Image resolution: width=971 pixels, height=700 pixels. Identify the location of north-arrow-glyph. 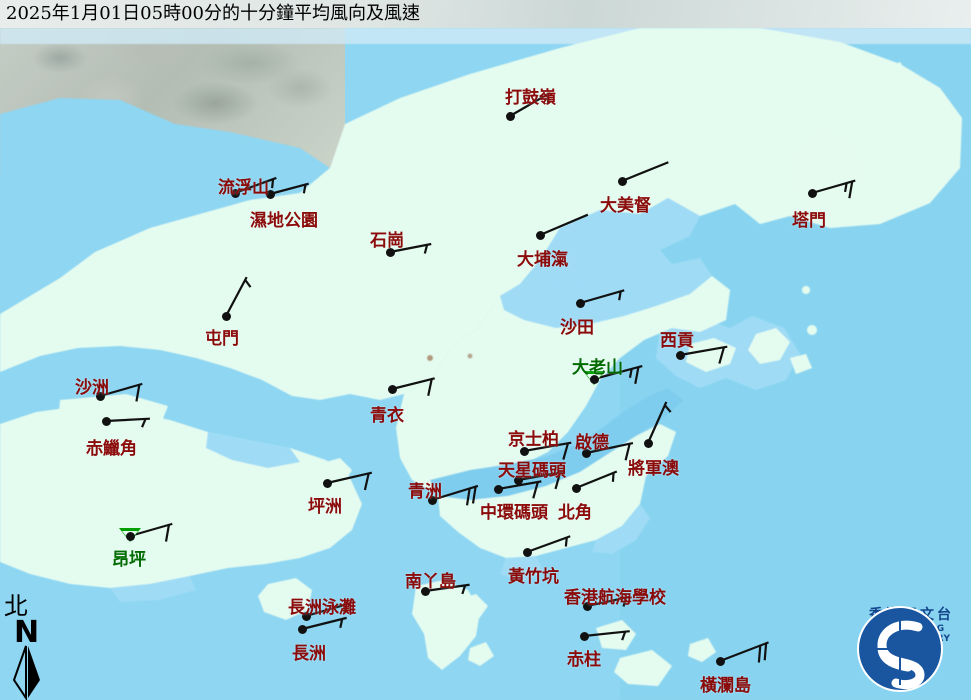
(26, 672).